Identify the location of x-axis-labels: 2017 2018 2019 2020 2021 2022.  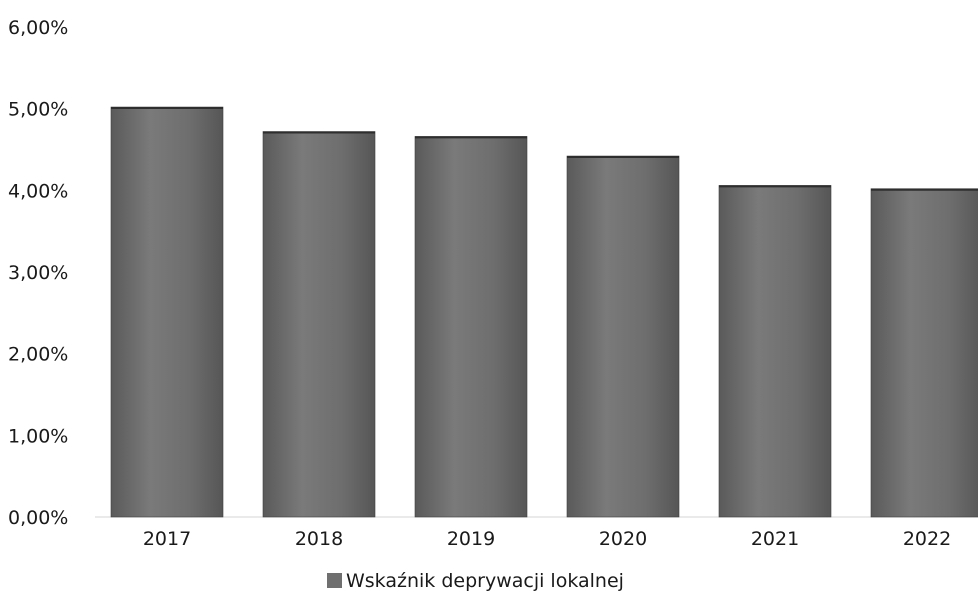
(547, 539).